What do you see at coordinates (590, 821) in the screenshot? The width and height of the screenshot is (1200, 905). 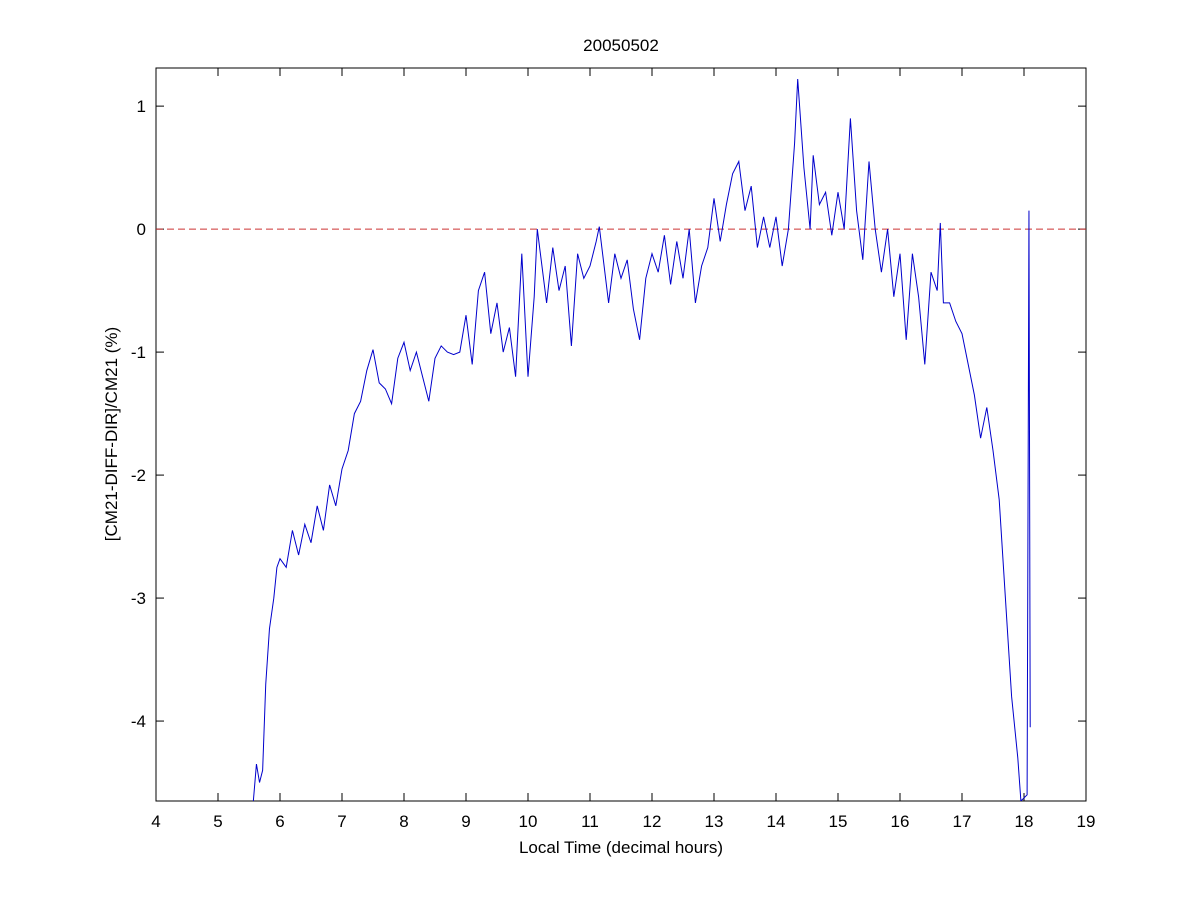 I see `x-tick-label: 11` at bounding box center [590, 821].